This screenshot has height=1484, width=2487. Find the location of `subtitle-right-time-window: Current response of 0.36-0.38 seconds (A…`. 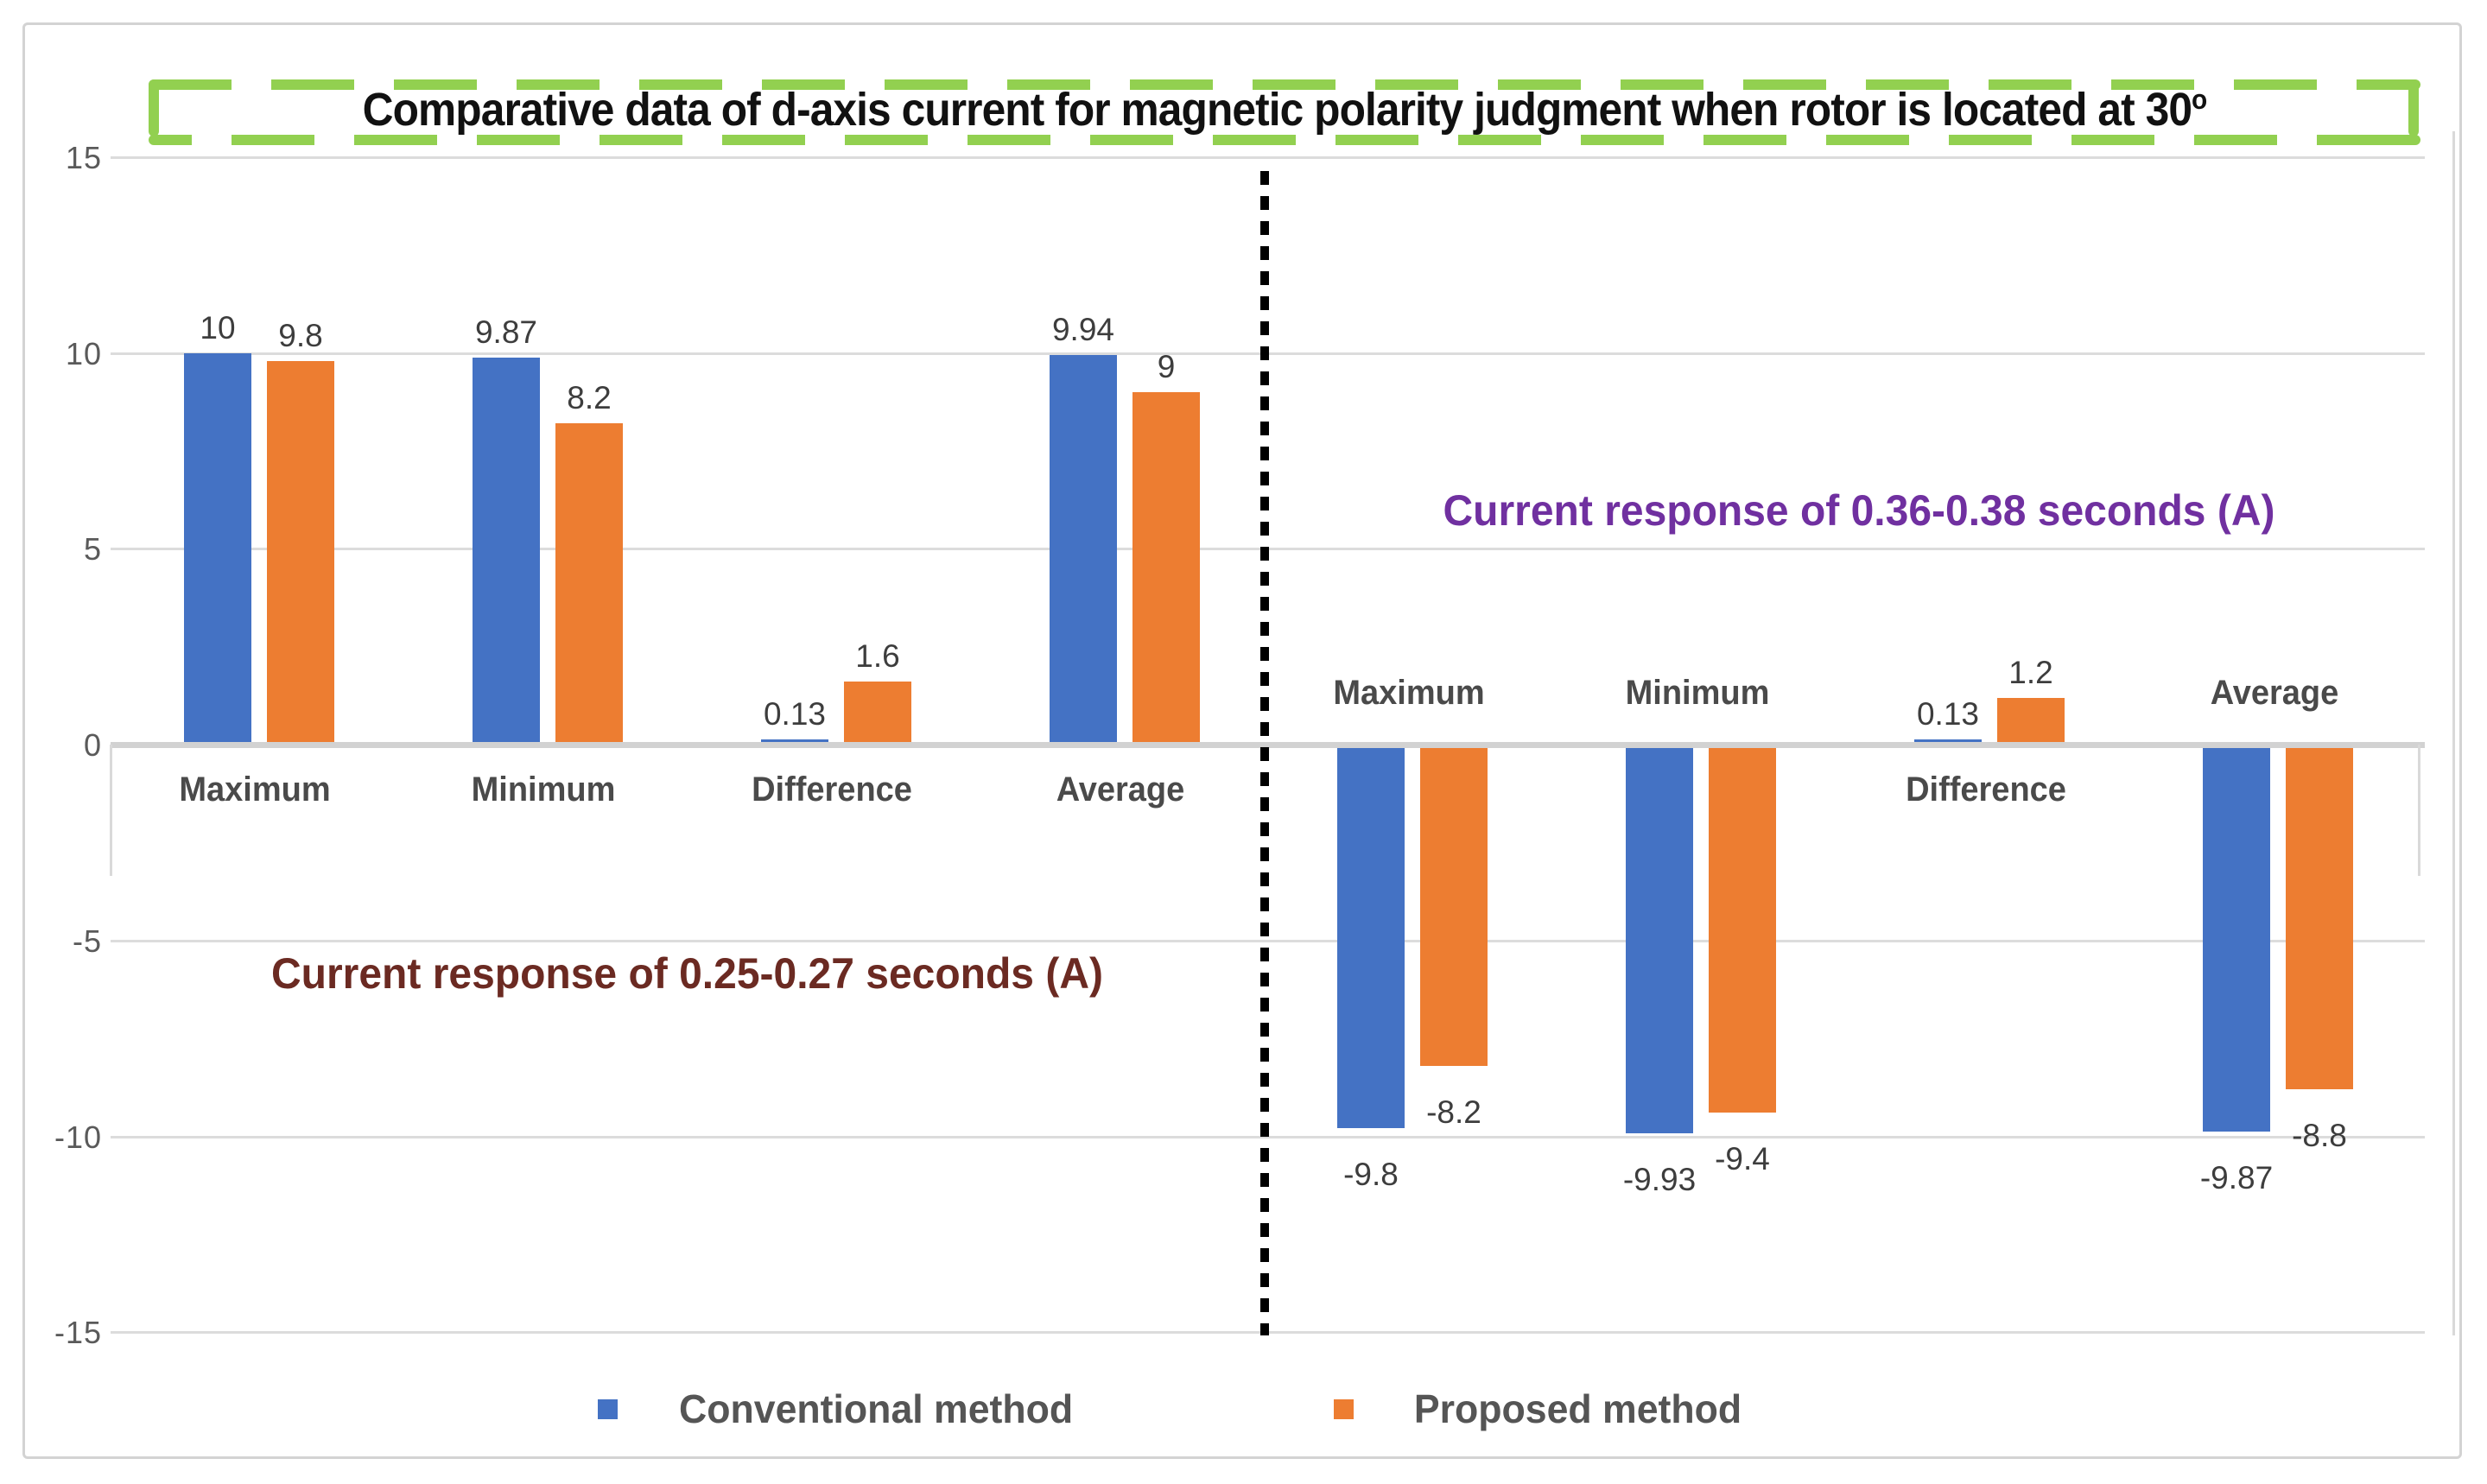

subtitle-right-time-window: Current response of 0.36-0.38 seconds (A… is located at coordinates (1859, 510).